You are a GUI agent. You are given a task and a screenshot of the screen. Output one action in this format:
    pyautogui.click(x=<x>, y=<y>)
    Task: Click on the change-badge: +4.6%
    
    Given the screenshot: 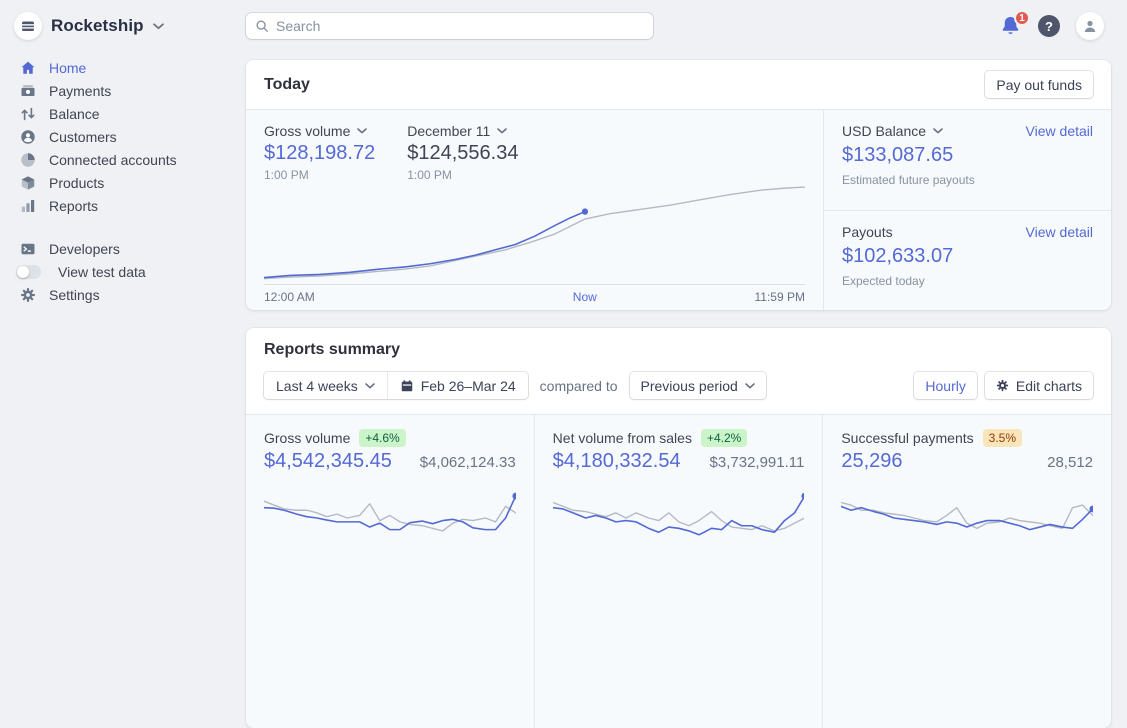 What is the action you would take?
    pyautogui.click(x=382, y=438)
    